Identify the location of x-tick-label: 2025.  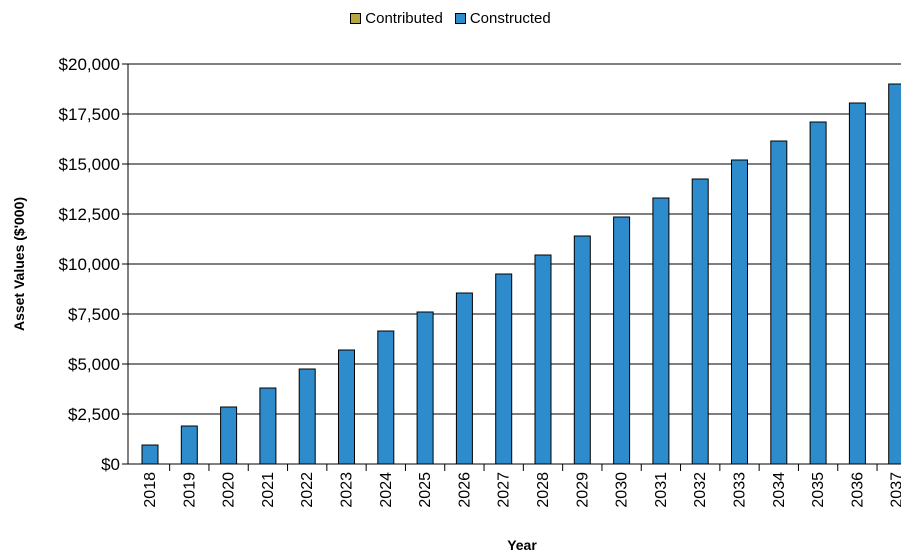
(425, 490).